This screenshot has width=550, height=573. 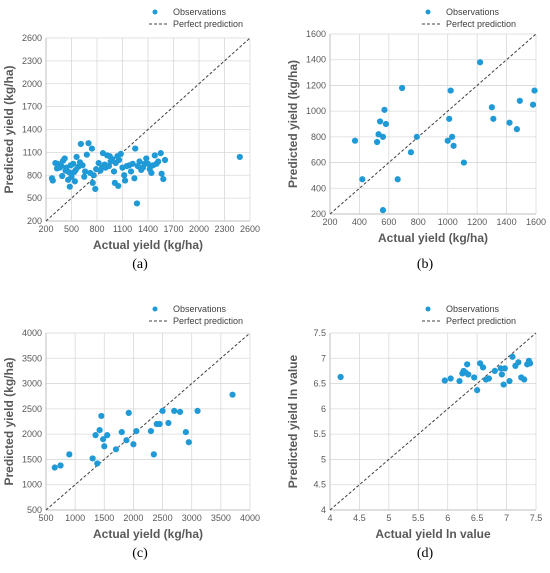 What do you see at coordinates (293, 421) in the screenshot?
I see `y-axis-title: Predicted yield ln value` at bounding box center [293, 421].